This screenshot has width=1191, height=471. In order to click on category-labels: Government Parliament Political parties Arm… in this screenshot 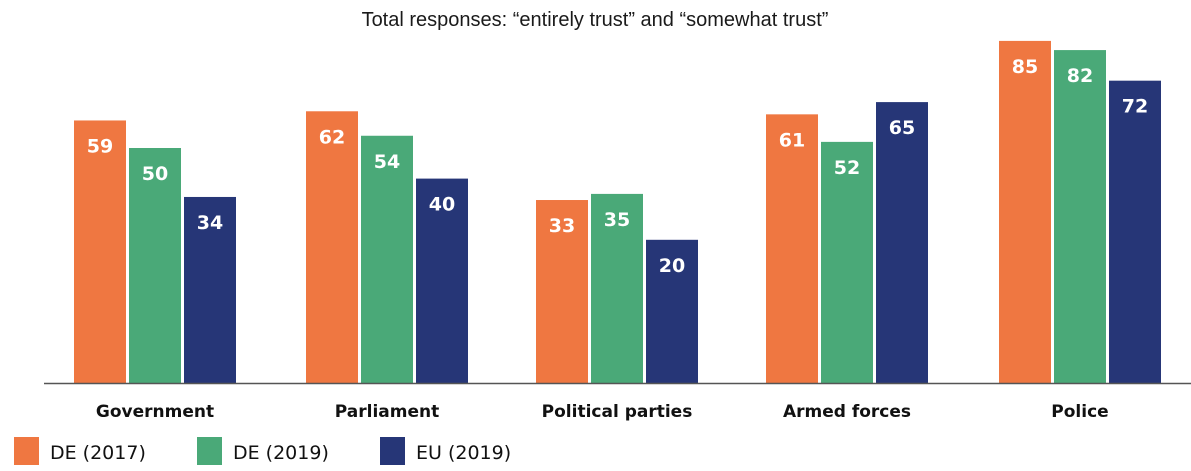, I will do `click(602, 412)`.